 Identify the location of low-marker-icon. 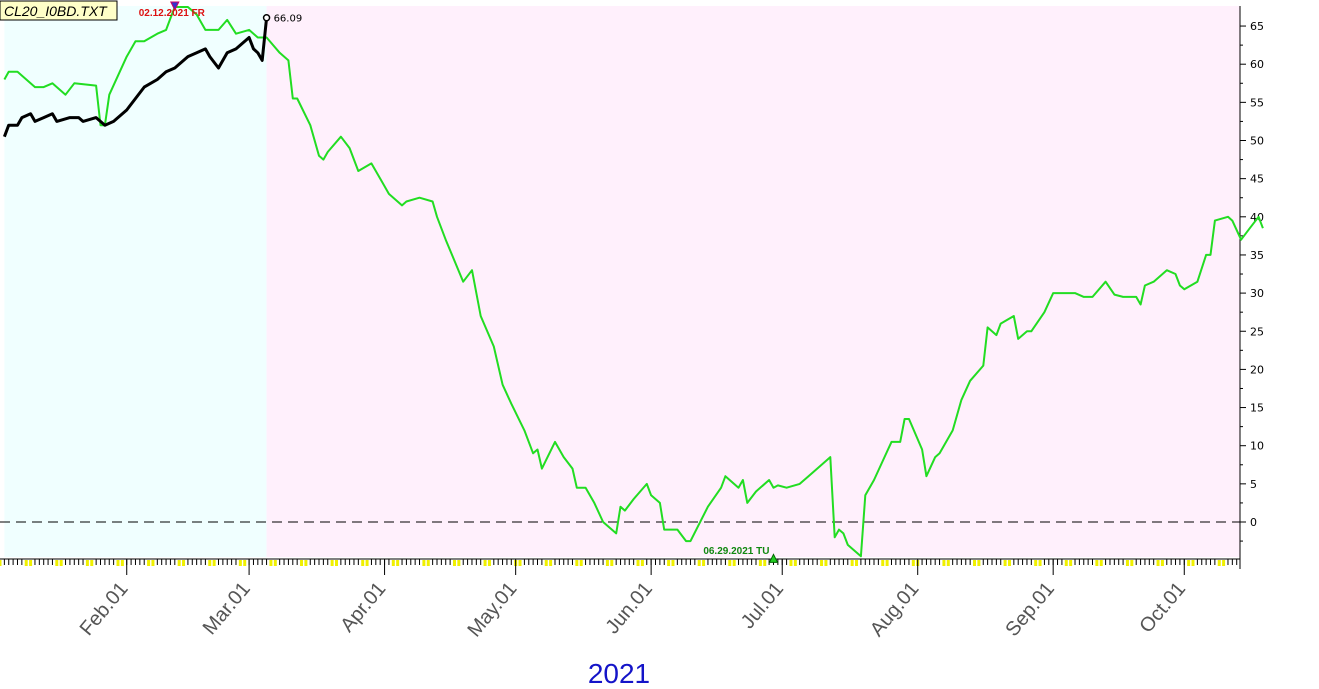
(773, 558).